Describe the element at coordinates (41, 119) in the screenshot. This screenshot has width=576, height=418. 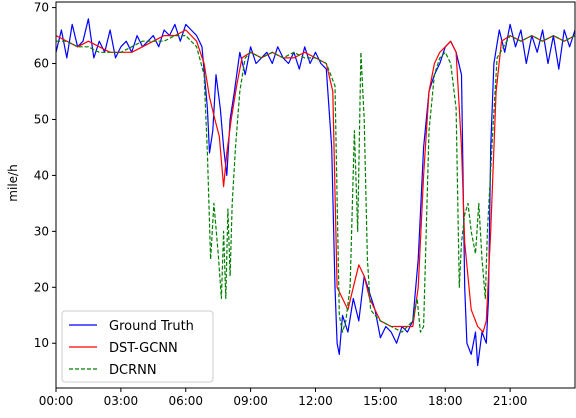
I see `y-tick-label: 50` at that location.